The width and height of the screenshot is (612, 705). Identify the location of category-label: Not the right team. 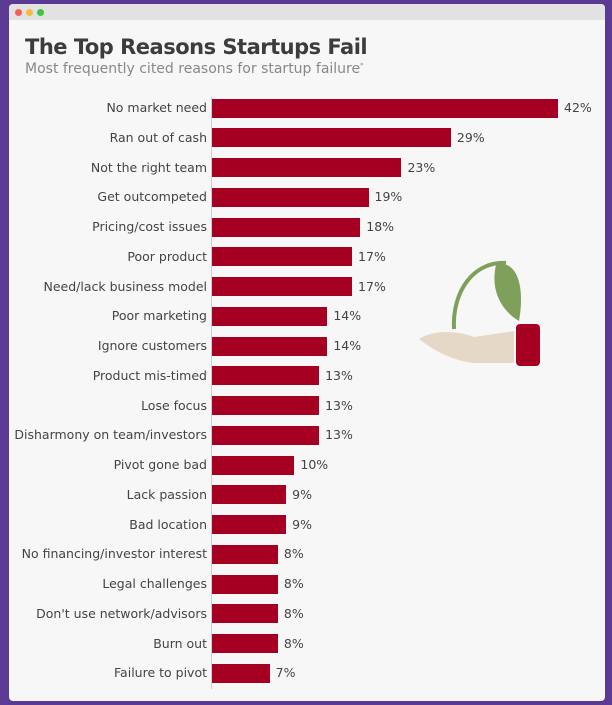
(148, 167).